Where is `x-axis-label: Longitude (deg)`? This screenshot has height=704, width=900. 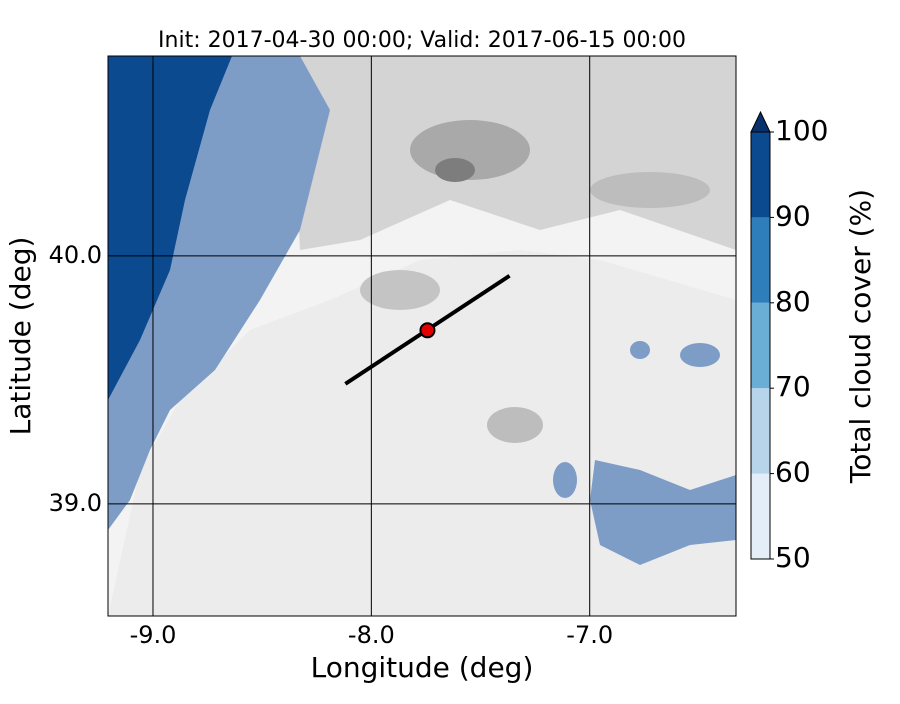
x-axis-label: Longitude (deg) is located at coordinates (422, 667).